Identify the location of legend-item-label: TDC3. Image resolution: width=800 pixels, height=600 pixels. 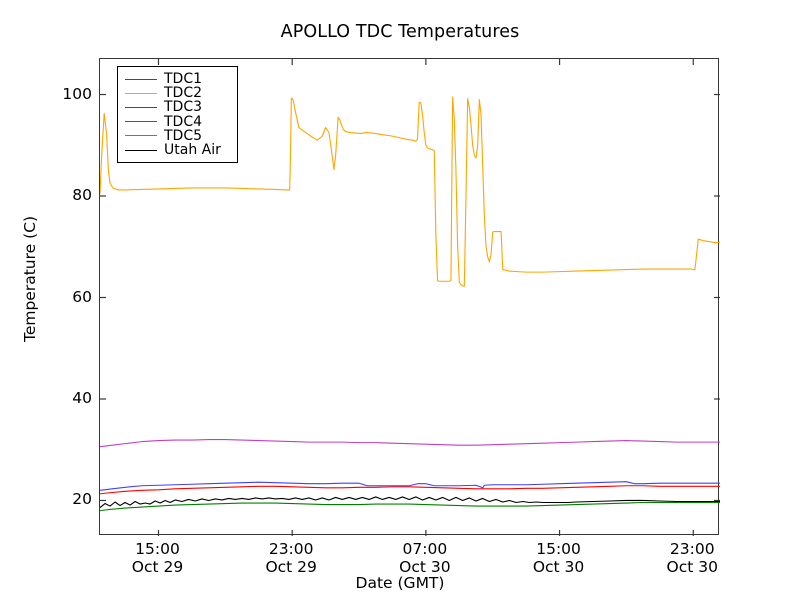
(183, 107).